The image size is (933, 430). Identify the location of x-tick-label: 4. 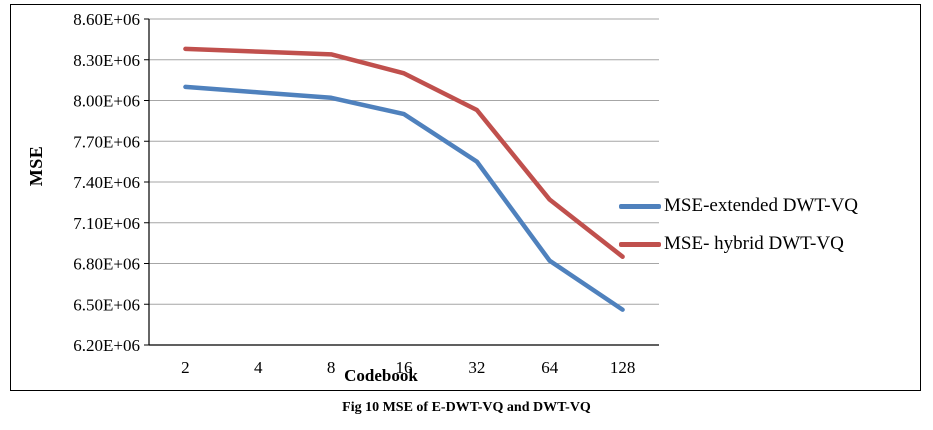
(258, 367).